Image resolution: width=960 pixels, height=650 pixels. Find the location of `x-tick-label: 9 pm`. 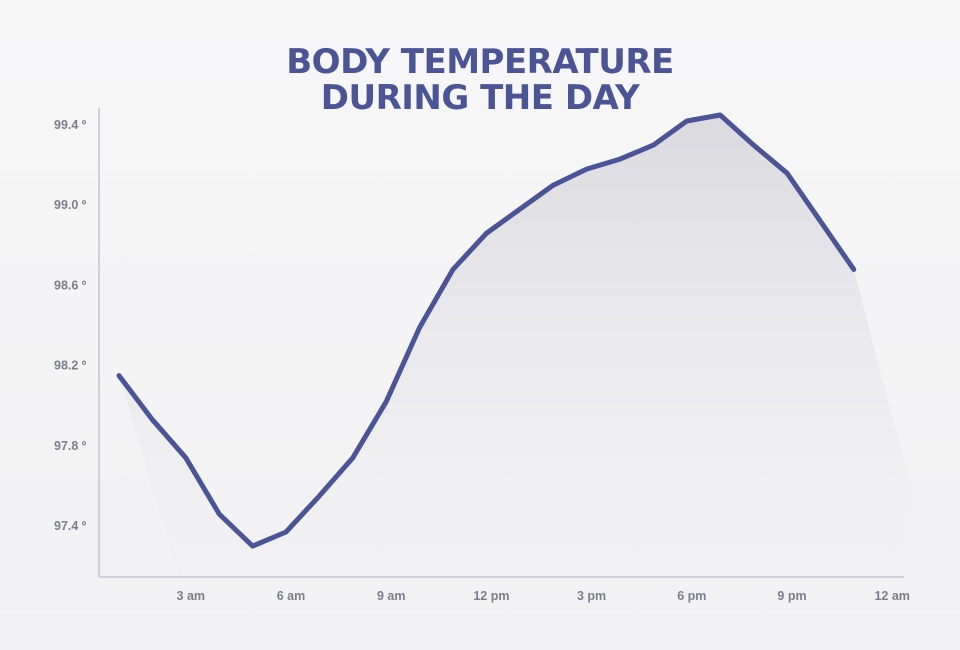

x-tick-label: 9 pm is located at coordinates (791, 596).